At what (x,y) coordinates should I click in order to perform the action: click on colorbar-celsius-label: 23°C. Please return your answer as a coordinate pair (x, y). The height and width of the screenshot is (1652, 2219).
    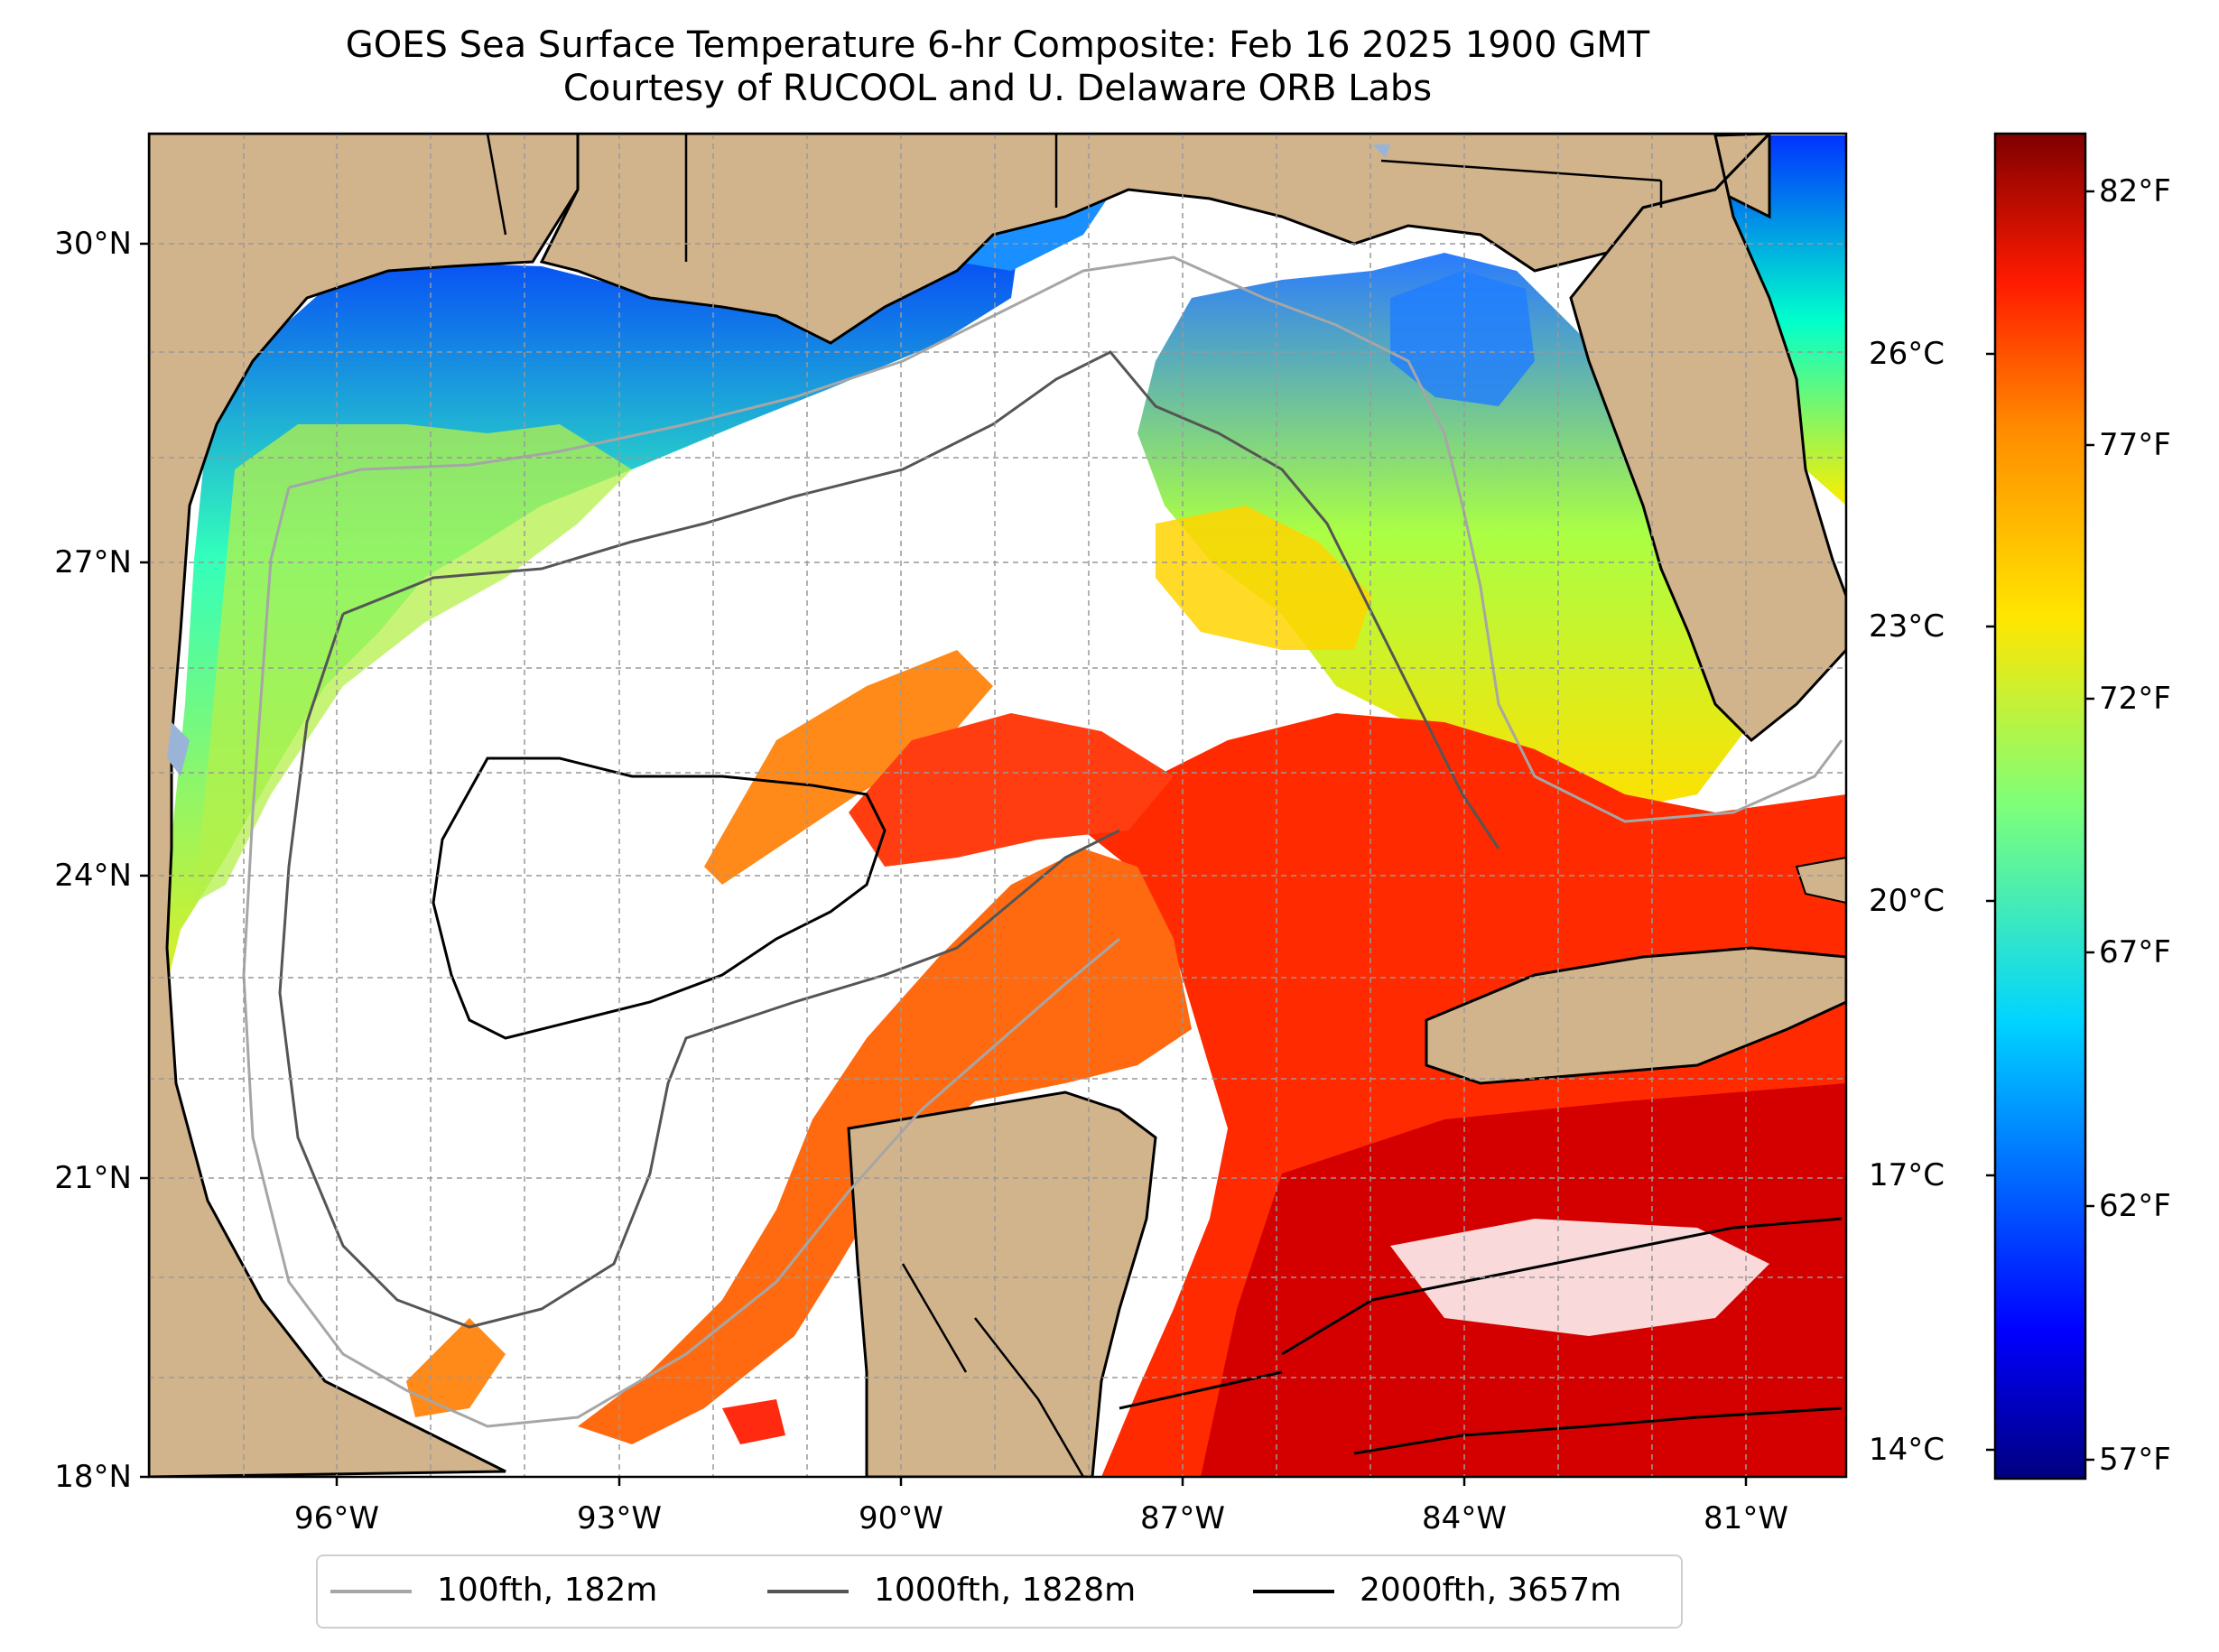
    Looking at the image, I should click on (1907, 626).